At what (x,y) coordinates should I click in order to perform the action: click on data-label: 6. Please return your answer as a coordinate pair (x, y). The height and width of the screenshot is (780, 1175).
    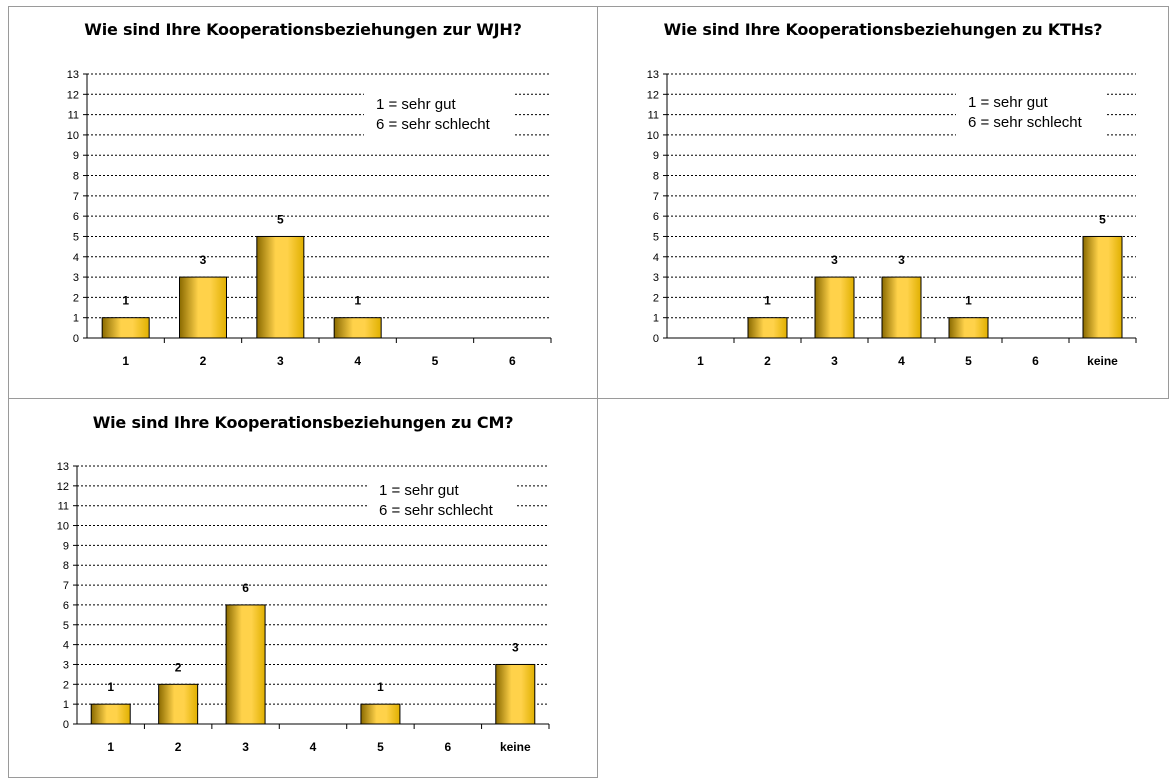
    Looking at the image, I should click on (245, 588).